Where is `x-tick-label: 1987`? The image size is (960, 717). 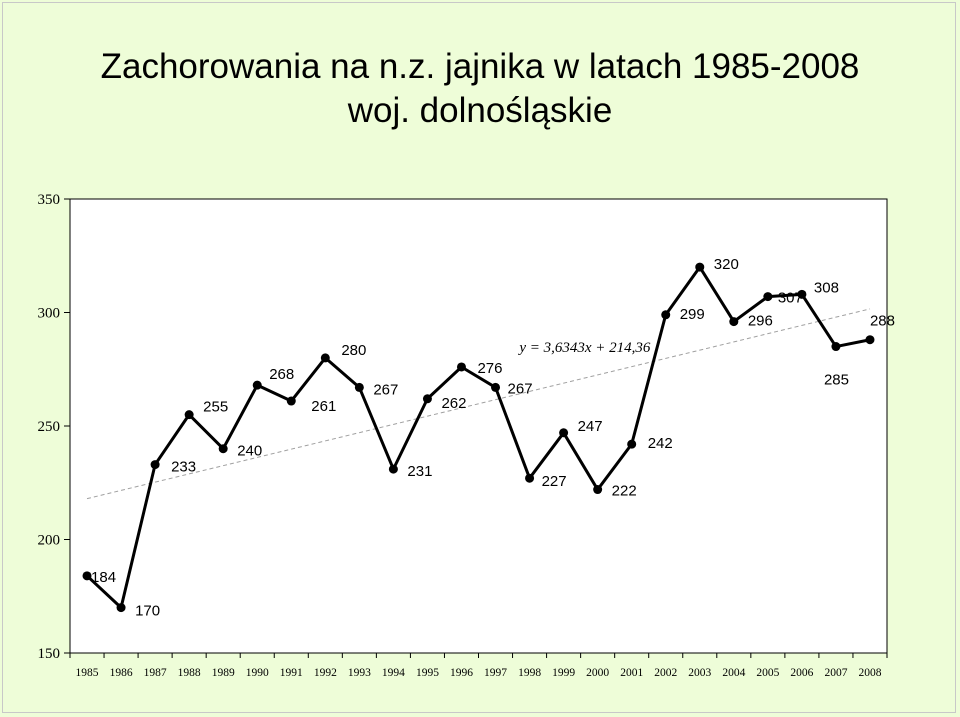
x-tick-label: 1987 is located at coordinates (155, 673).